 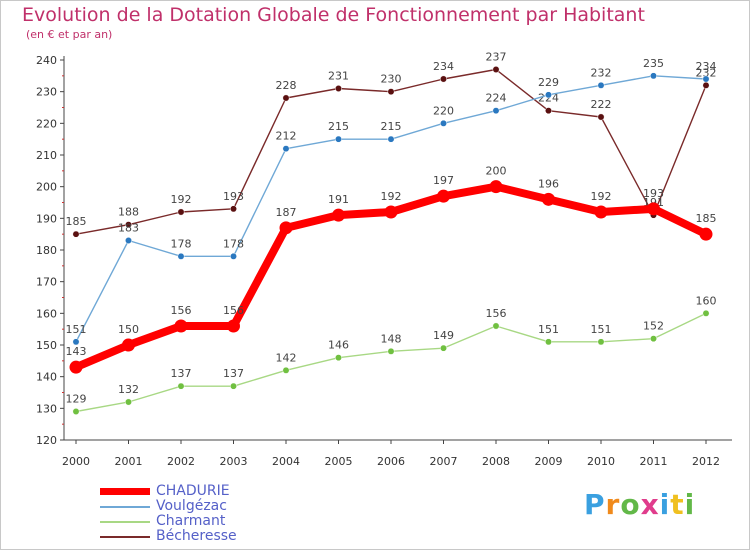 I want to click on x-tick-label-2005: 2005, so click(x=339, y=461).